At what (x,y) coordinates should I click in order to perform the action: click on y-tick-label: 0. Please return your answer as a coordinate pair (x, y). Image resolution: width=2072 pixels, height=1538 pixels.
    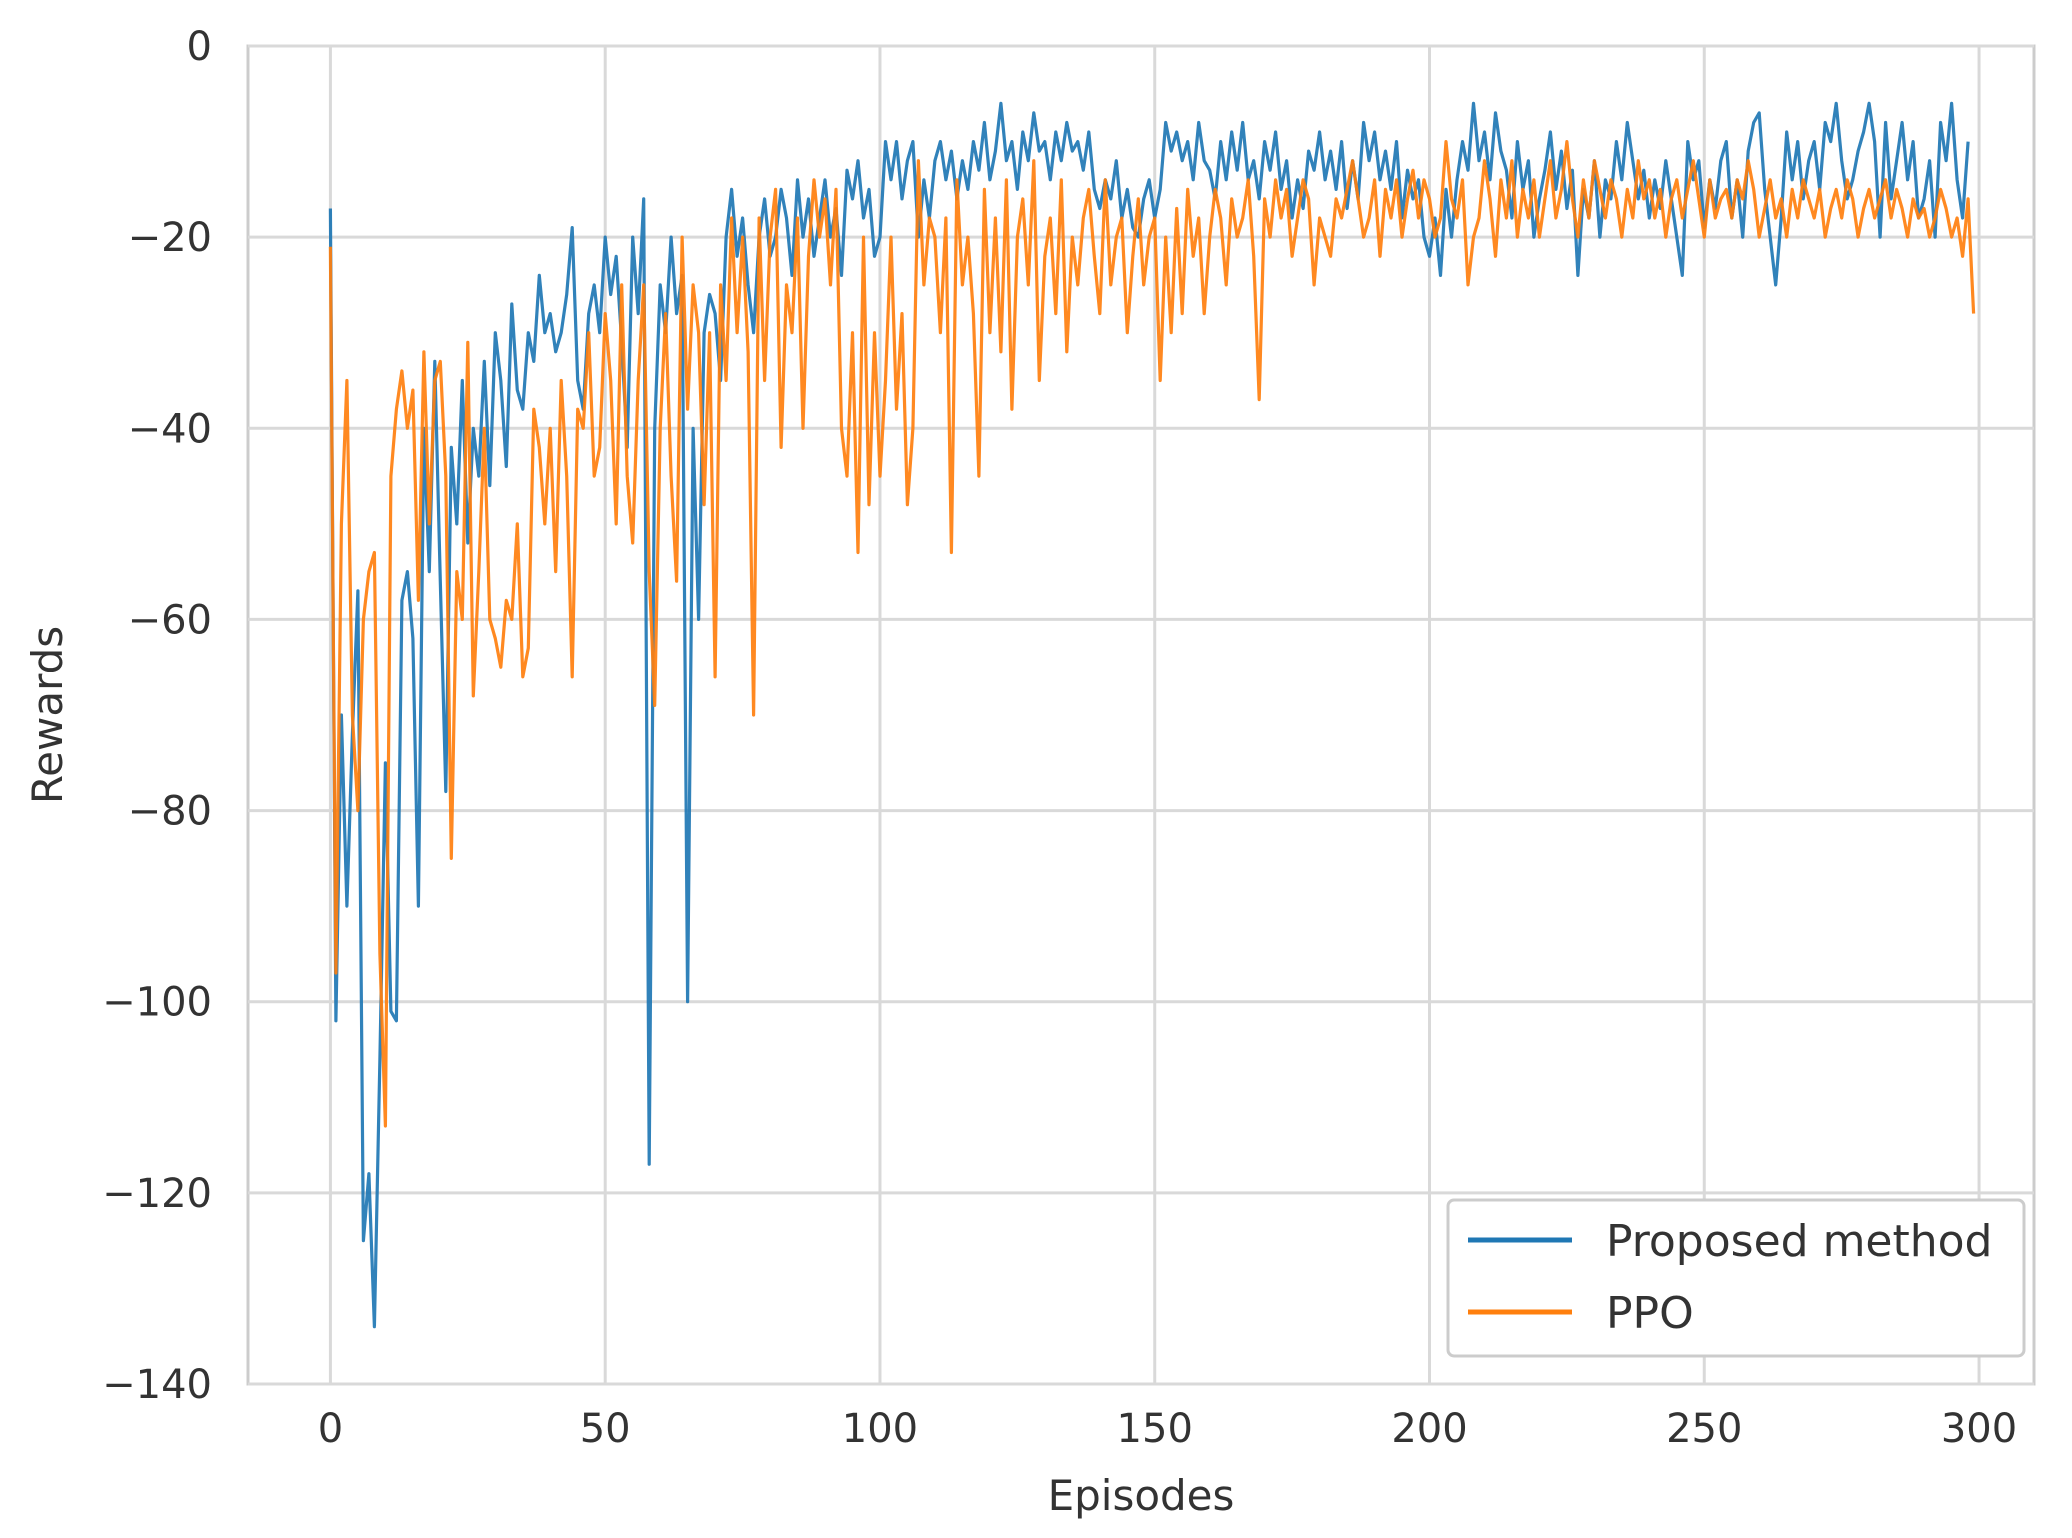
    Looking at the image, I should click on (199, 47).